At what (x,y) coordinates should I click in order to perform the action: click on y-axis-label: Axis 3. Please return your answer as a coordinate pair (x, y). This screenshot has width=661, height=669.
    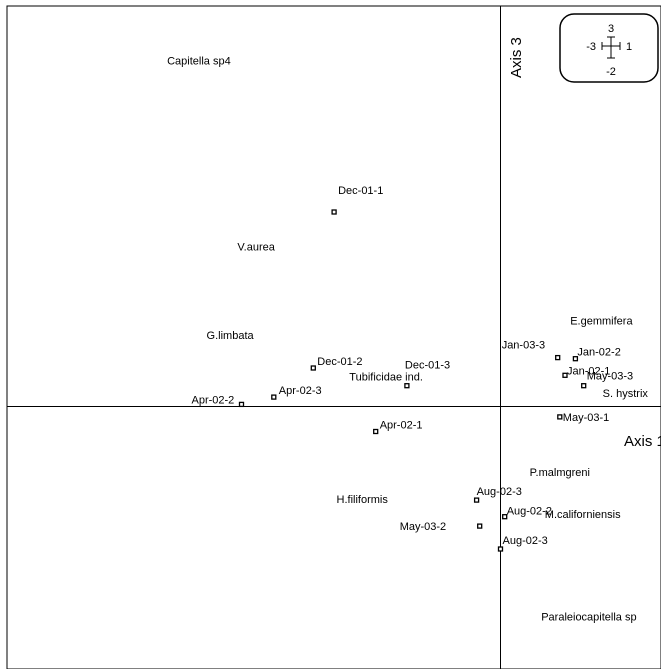
    Looking at the image, I should click on (516, 57).